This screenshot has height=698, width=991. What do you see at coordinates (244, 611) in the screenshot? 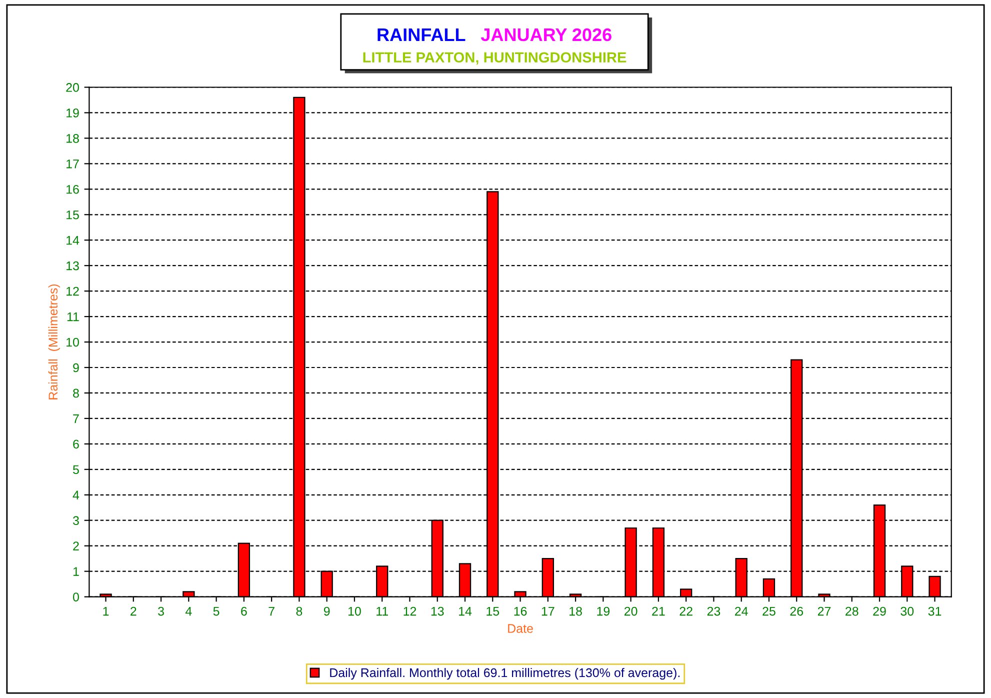
I see `x-tick-label: 6` at bounding box center [244, 611].